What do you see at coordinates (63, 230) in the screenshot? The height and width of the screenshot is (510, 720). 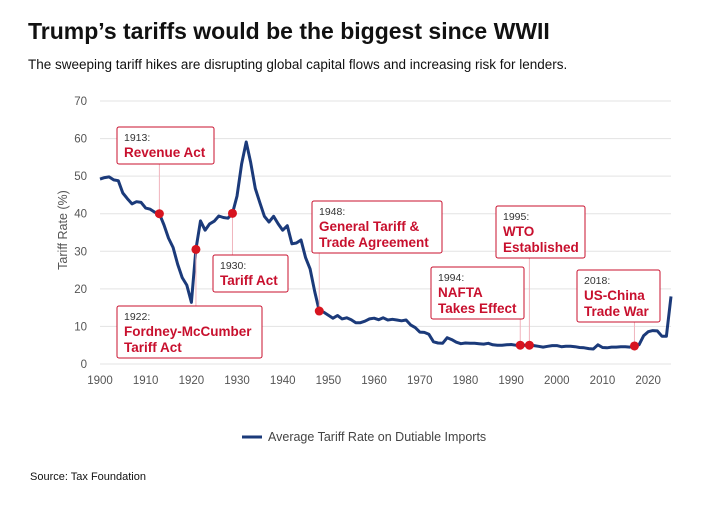 I see `y-axis-label: Tariff Rate (%)` at bounding box center [63, 230].